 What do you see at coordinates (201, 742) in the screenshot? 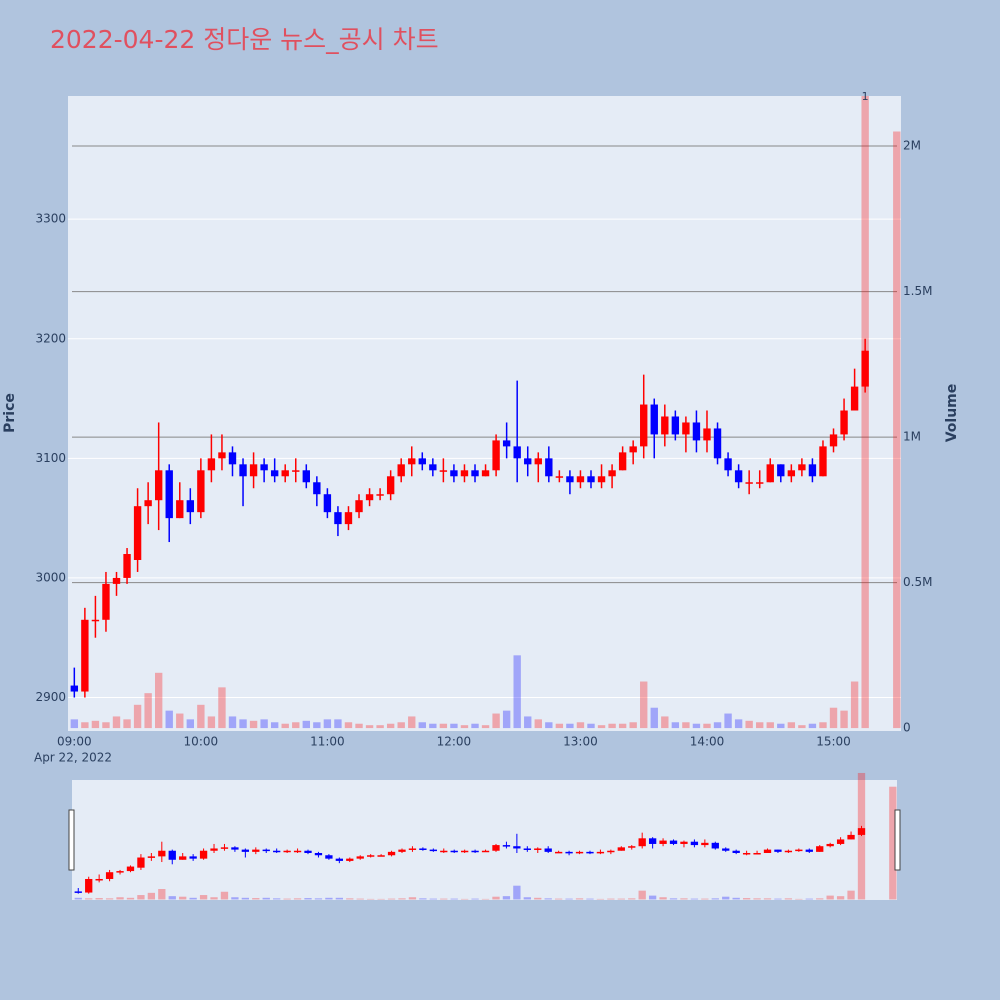
I see `x-tick-label: 10:00` at bounding box center [201, 742].